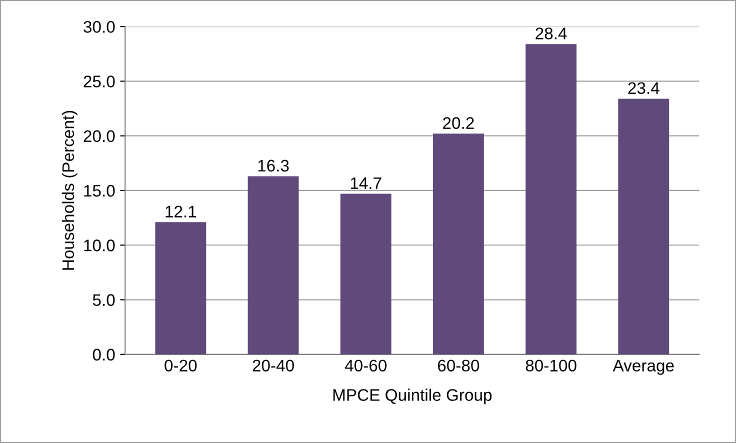 The height and width of the screenshot is (443, 736). What do you see at coordinates (365, 366) in the screenshot?
I see `x-tick-label: 40-60` at bounding box center [365, 366].